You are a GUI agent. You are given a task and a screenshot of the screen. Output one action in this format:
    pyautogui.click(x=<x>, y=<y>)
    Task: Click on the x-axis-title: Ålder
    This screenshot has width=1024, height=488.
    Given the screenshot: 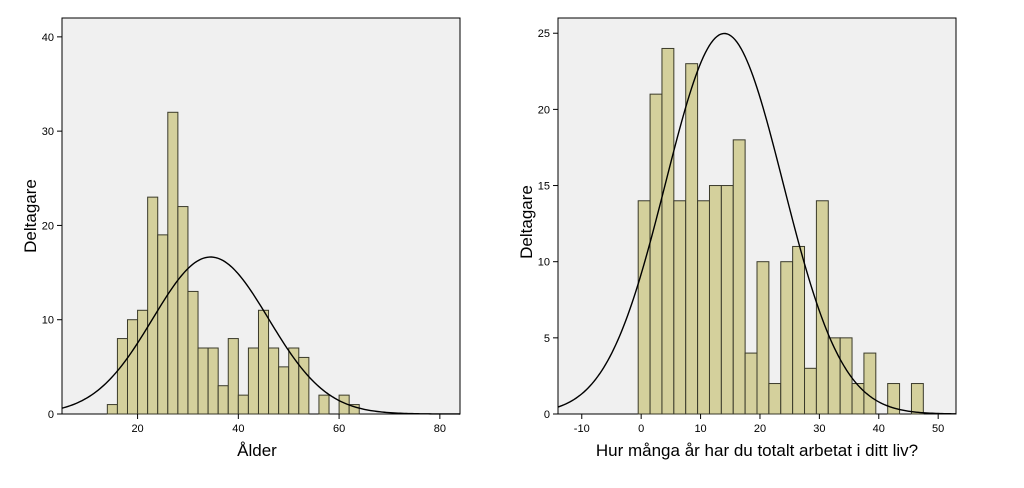 What is the action you would take?
    pyautogui.click(x=257, y=450)
    